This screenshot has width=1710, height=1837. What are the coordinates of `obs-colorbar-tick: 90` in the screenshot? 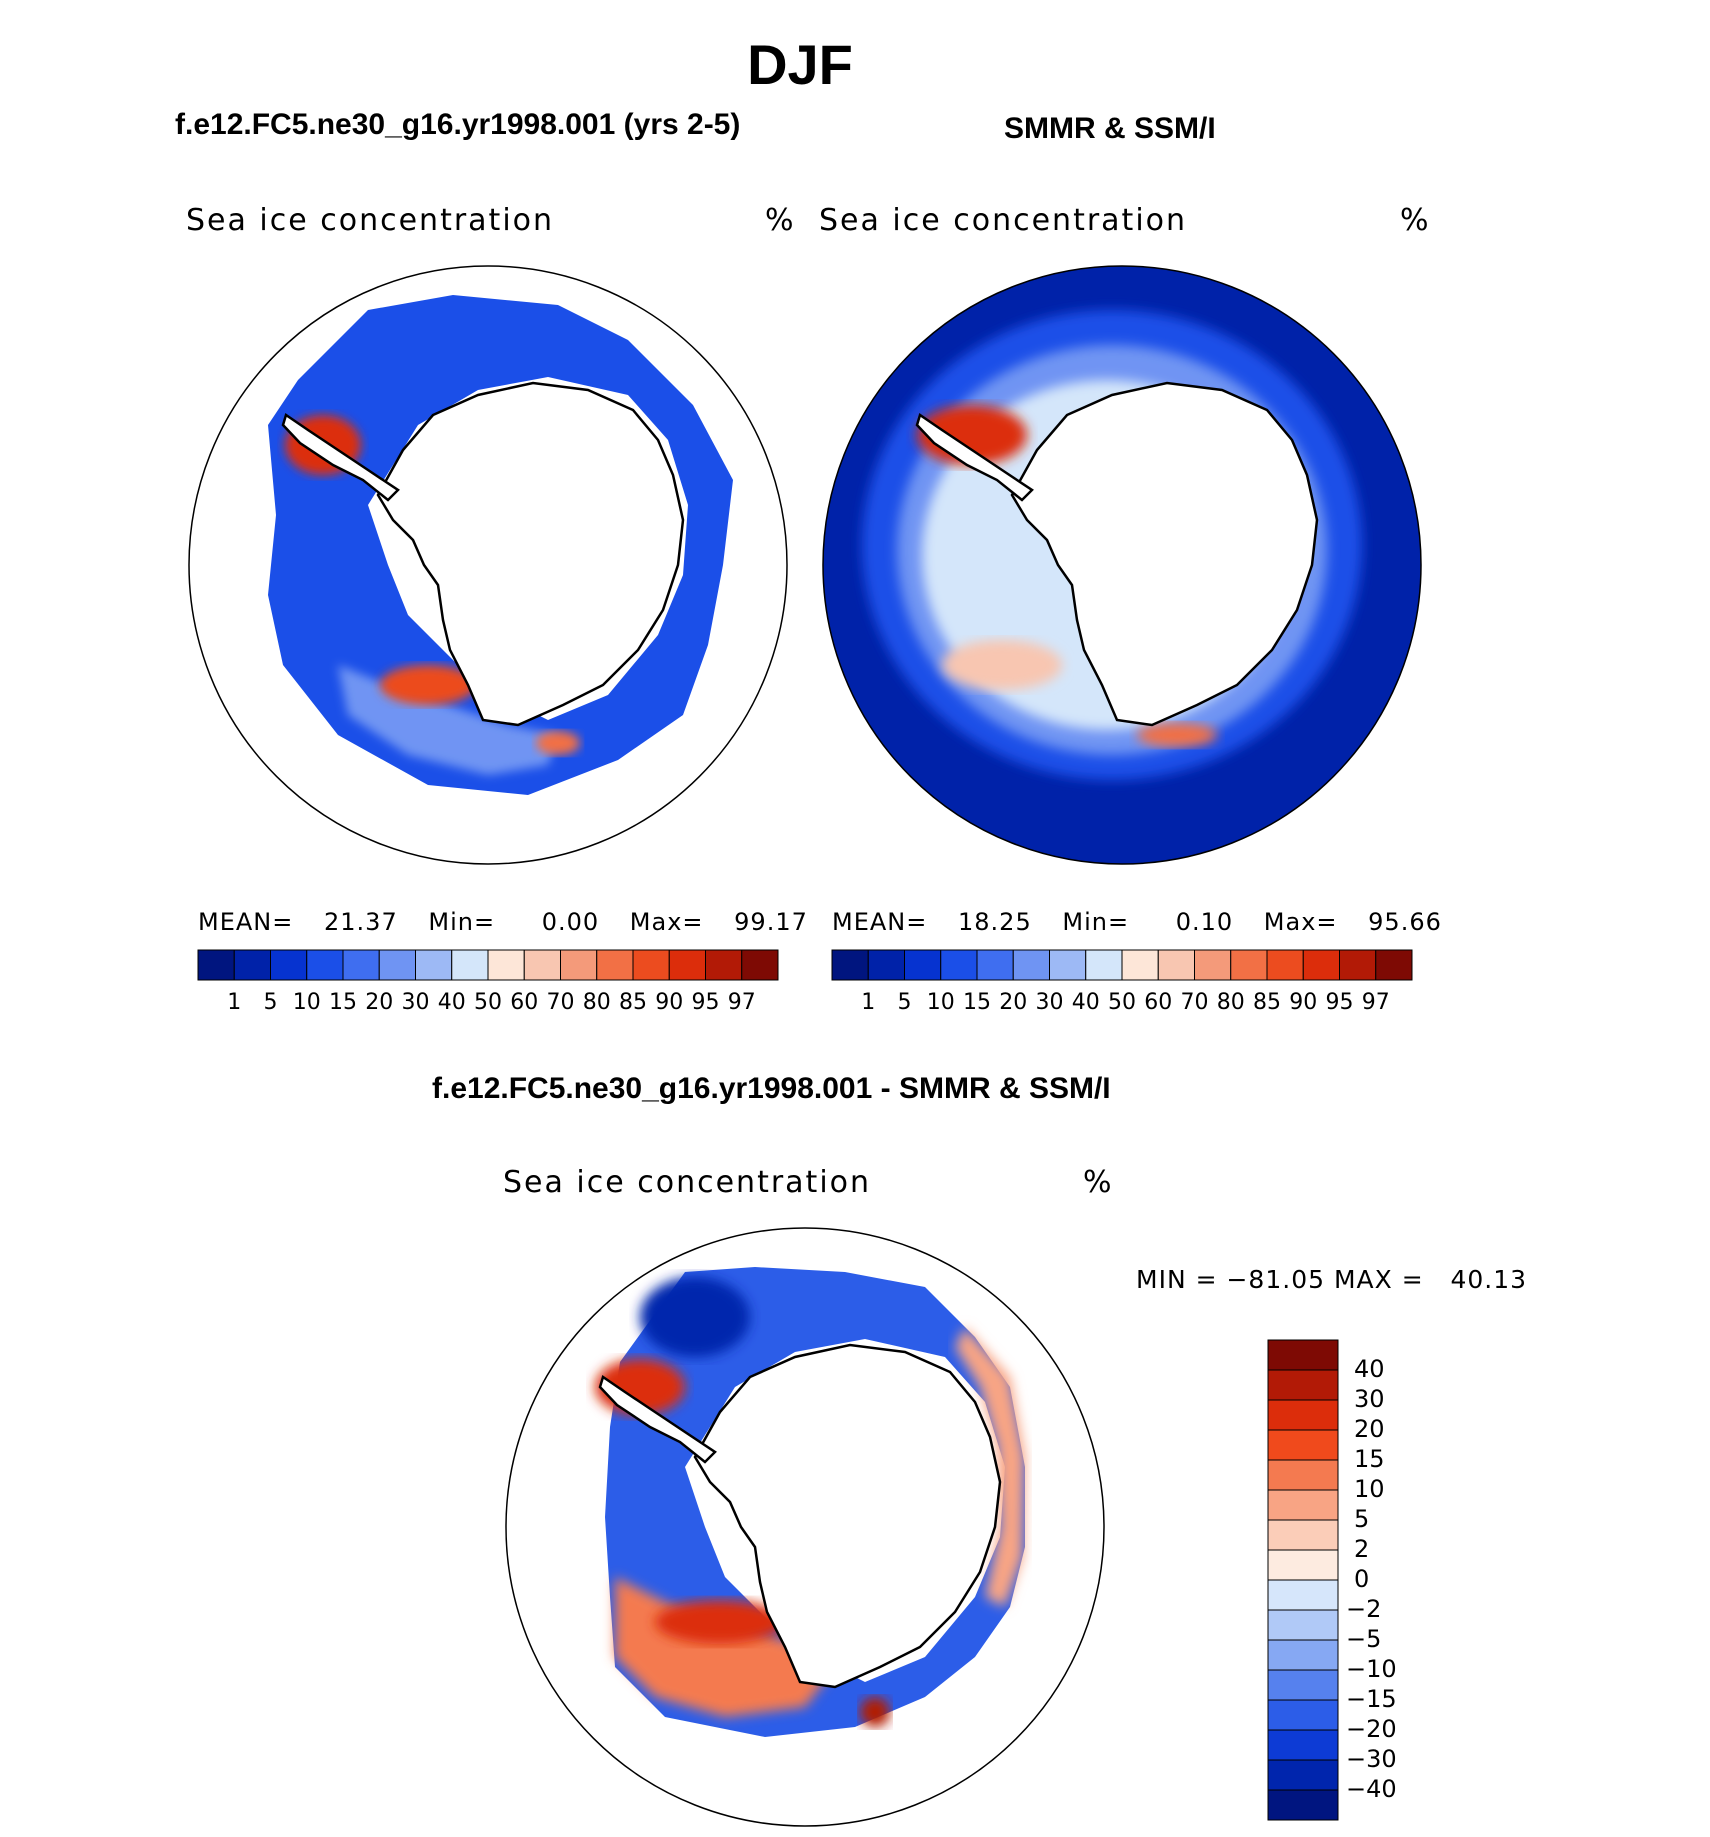 It's located at (1303, 1002).